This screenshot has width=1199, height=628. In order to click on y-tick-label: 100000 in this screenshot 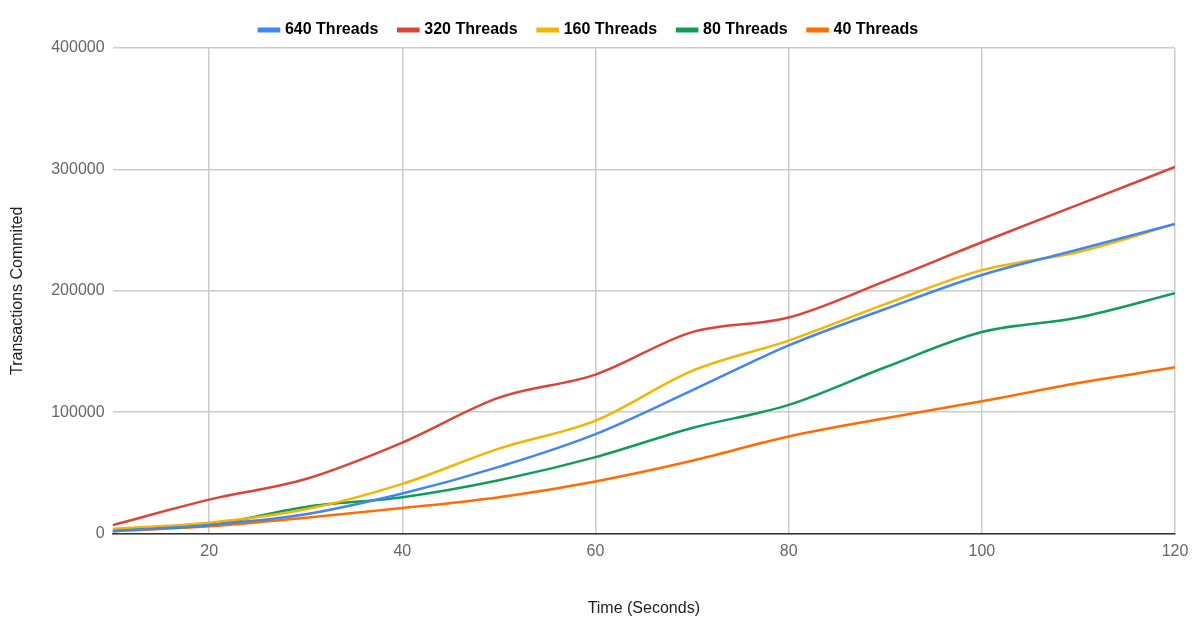, I will do `click(78, 411)`.